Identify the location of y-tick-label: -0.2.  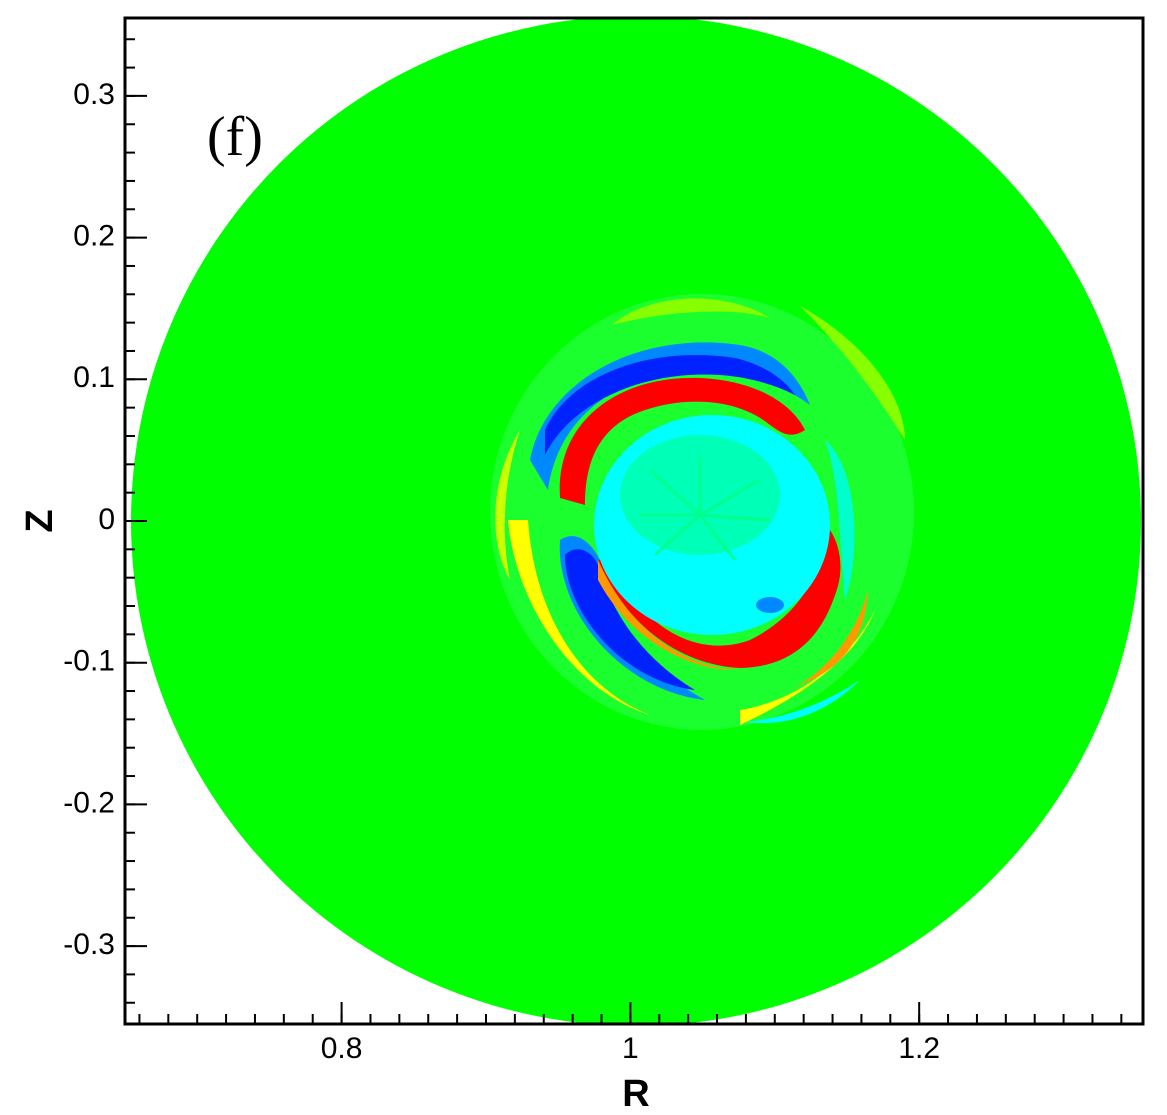
(89, 802).